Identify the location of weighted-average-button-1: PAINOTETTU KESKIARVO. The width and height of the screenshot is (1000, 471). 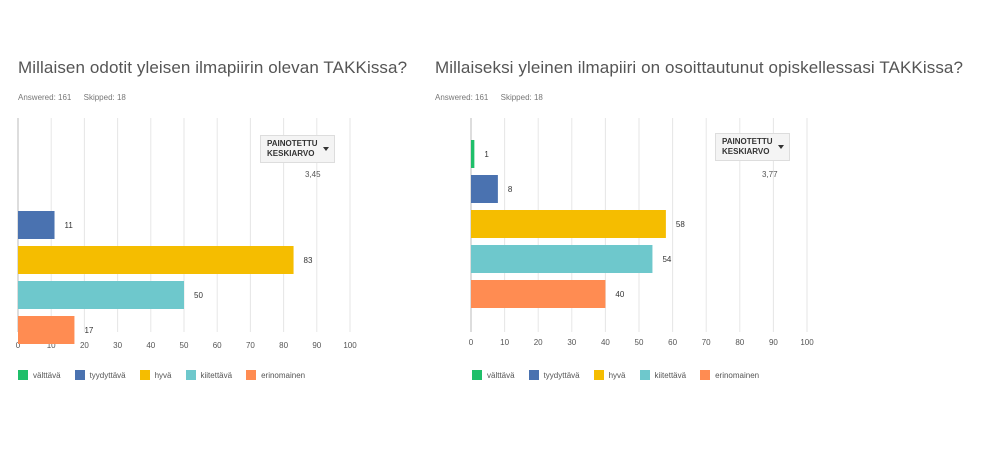
(297, 149).